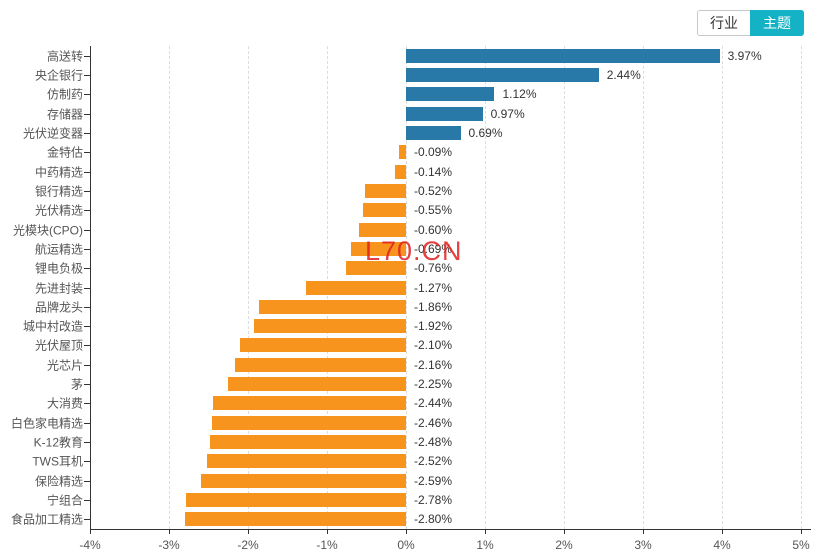 This screenshot has width=826, height=559. Describe the element at coordinates (58, 172) in the screenshot. I see `category-label: 中药精选` at that location.